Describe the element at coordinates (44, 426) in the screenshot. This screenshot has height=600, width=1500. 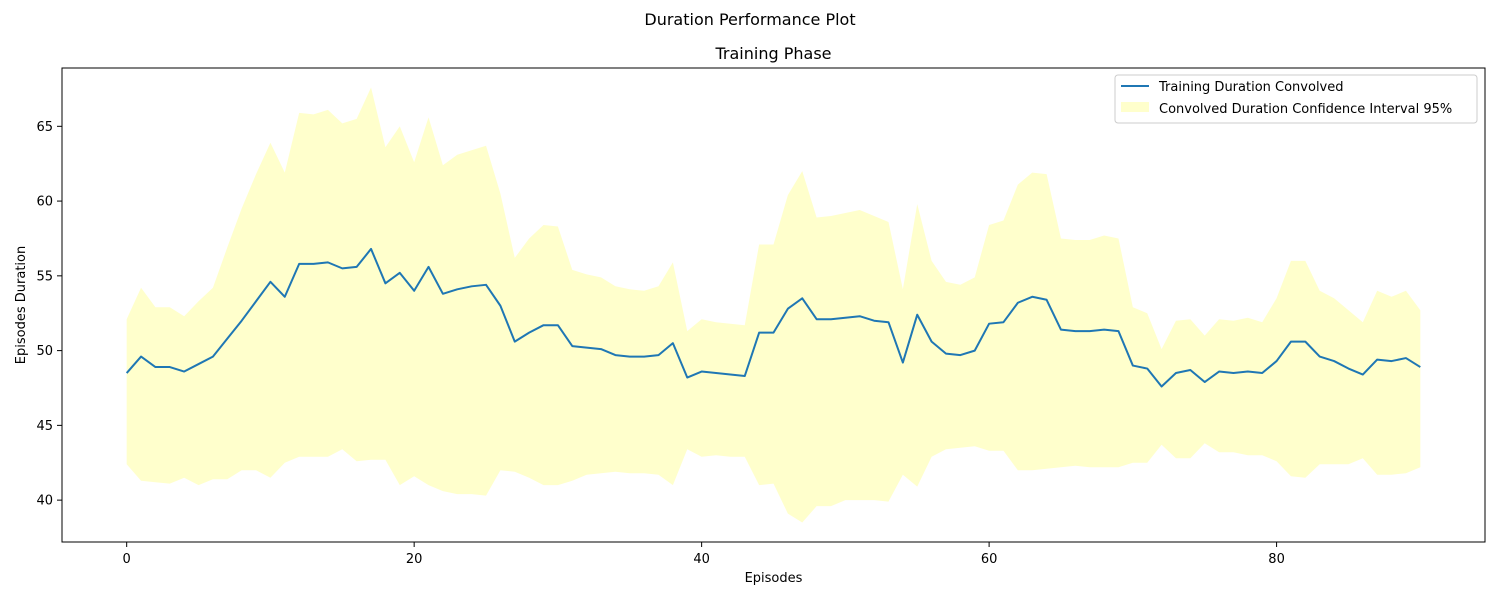
I see `y-tick-label: 45` at that location.